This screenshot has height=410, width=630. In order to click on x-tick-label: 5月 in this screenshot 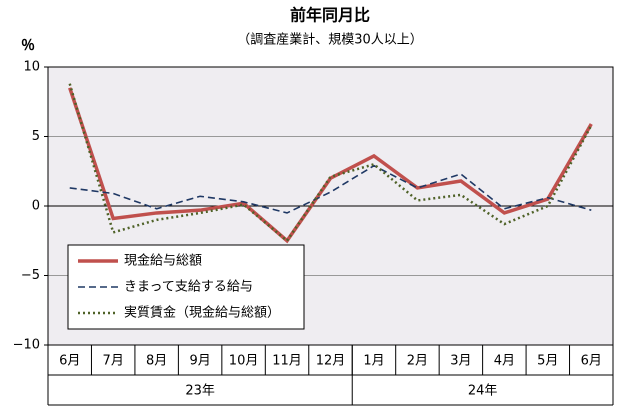, I will do `click(547, 361)`.